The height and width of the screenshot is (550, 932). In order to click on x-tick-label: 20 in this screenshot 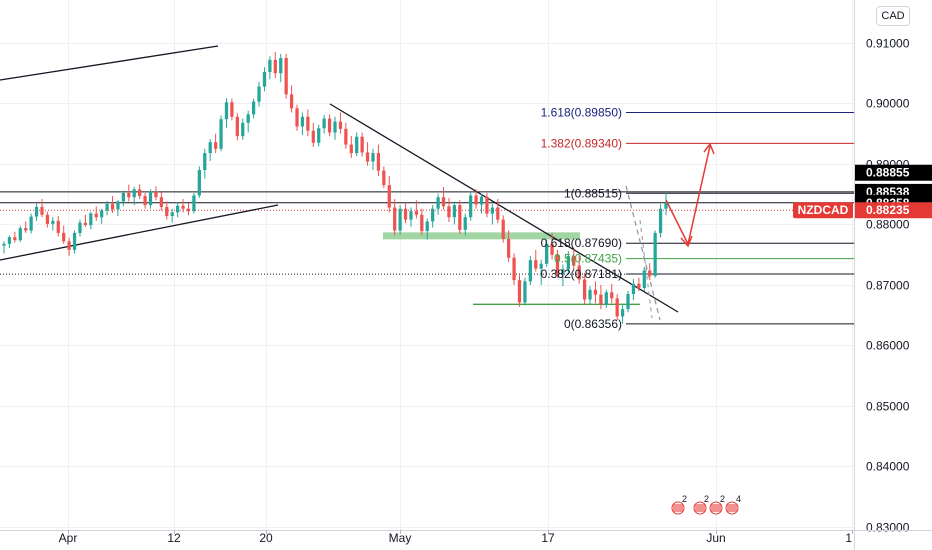, I will do `click(266, 538)`.